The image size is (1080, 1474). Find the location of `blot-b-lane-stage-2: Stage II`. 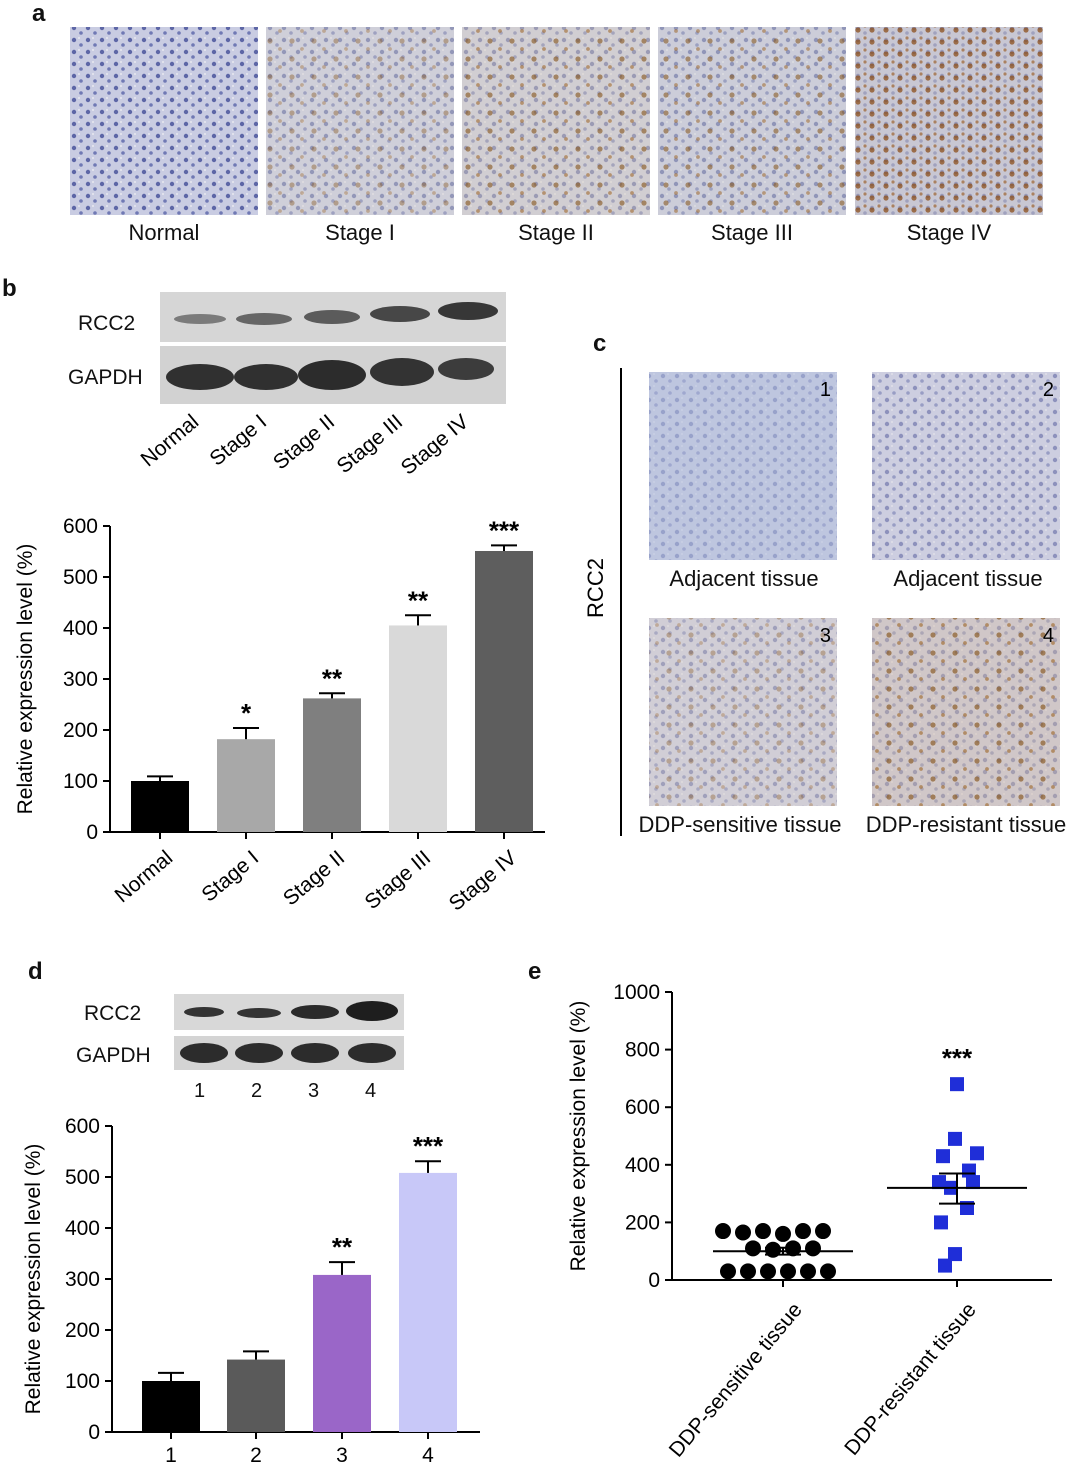

blot-b-lane-stage-2: Stage II is located at coordinates (304, 442).